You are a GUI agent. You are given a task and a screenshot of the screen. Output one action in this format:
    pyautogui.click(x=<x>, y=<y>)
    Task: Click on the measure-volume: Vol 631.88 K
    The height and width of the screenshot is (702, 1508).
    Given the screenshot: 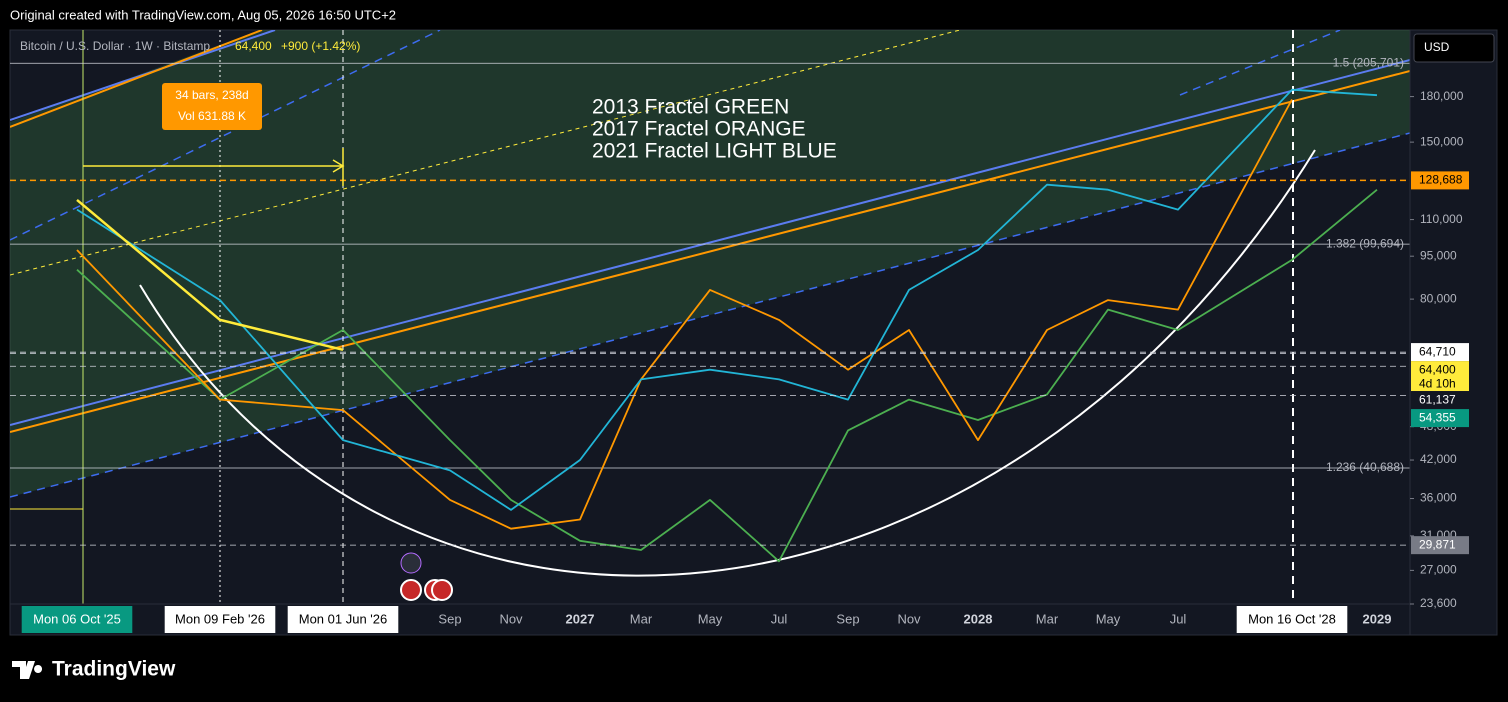 What is the action you would take?
    pyautogui.click(x=212, y=116)
    